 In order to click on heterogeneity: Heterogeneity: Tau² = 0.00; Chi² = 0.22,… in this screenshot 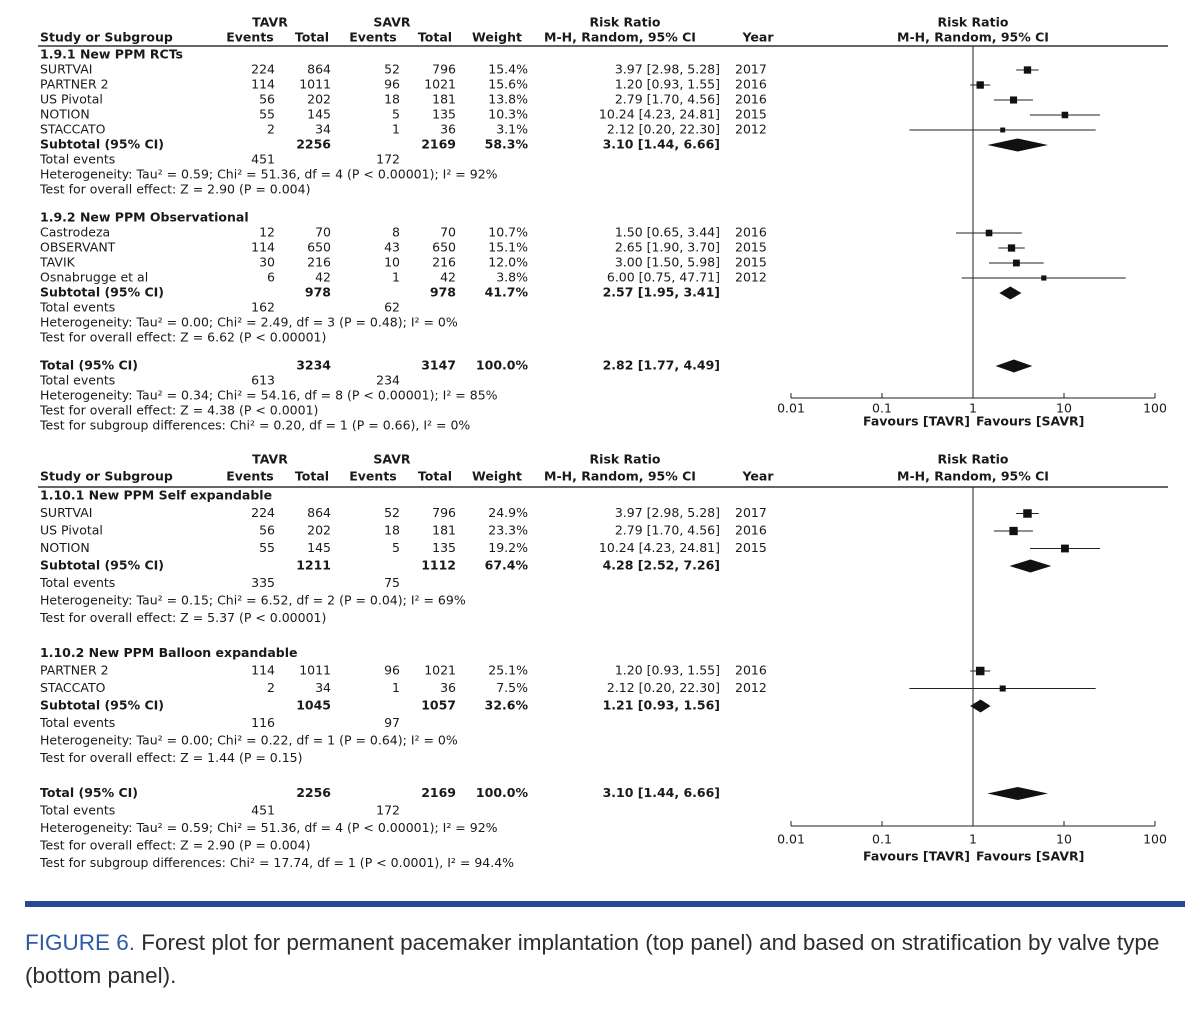, I will do `click(249, 740)`.